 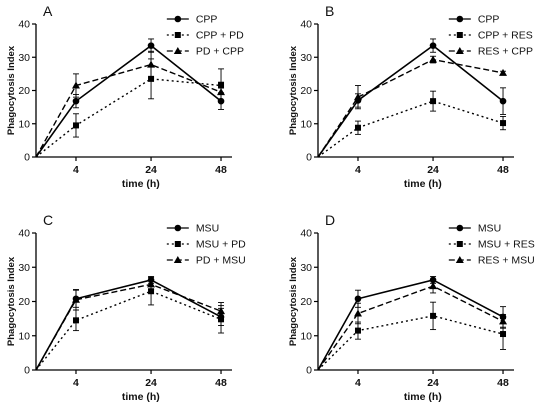 What do you see at coordinates (309, 158) in the screenshot?
I see `y-tick-label: 0` at bounding box center [309, 158].